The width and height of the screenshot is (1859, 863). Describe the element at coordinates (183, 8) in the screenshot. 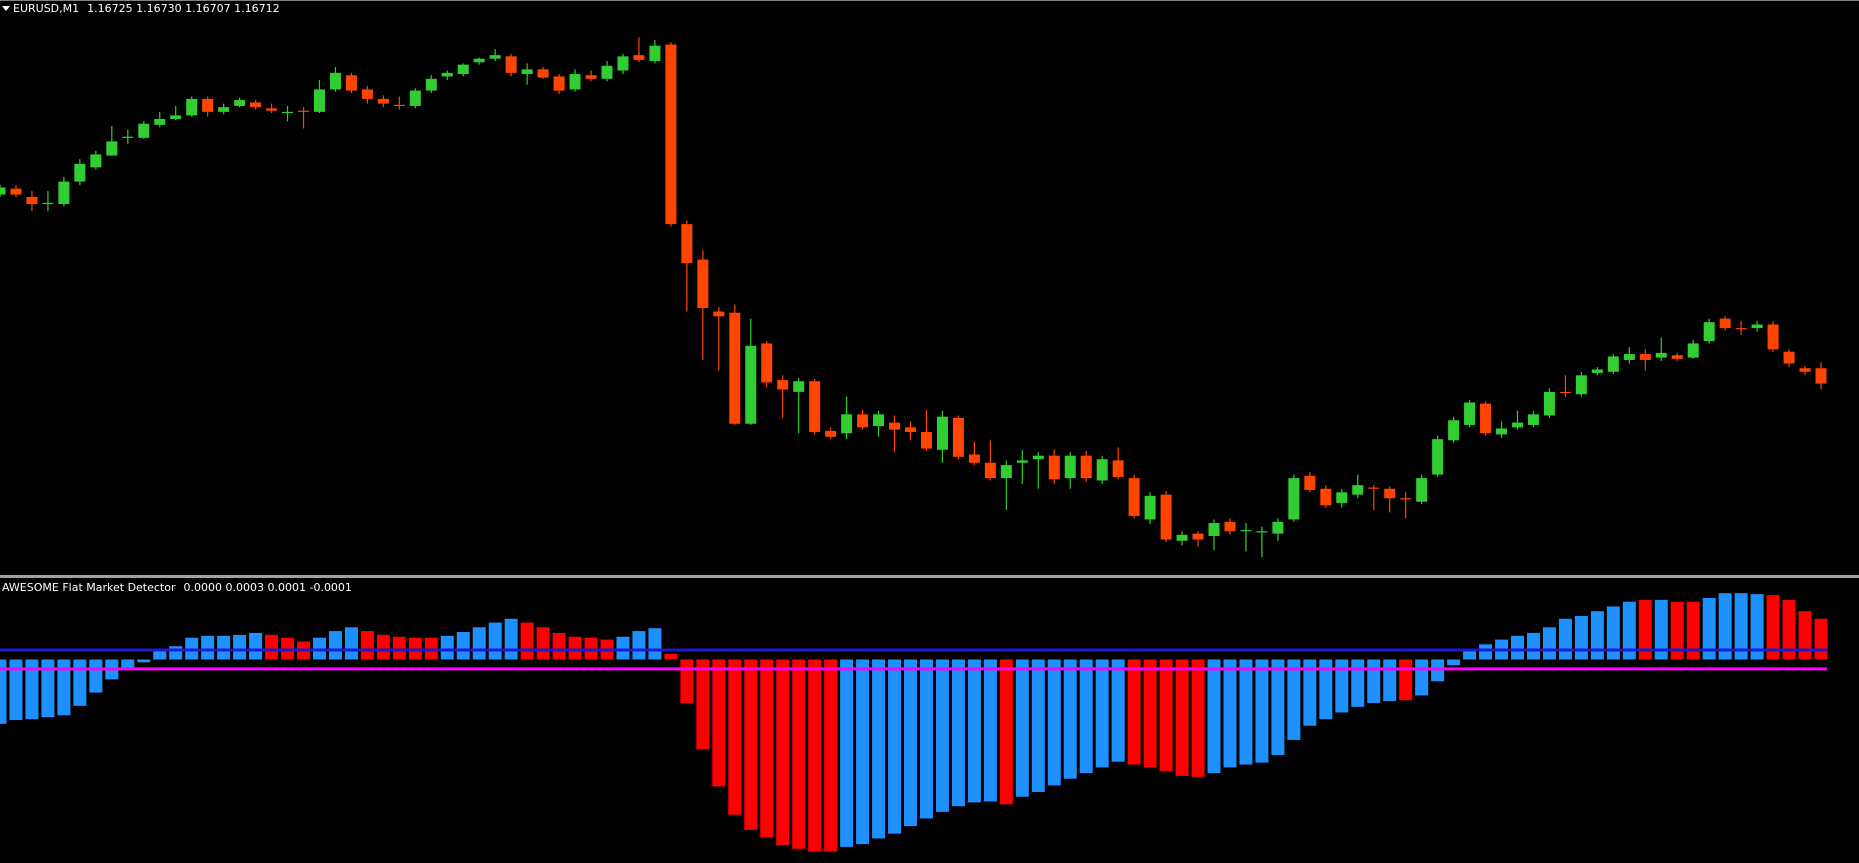

I see `ohlc-values: 1.16725 1.16730 1.16707 1.16712` at that location.